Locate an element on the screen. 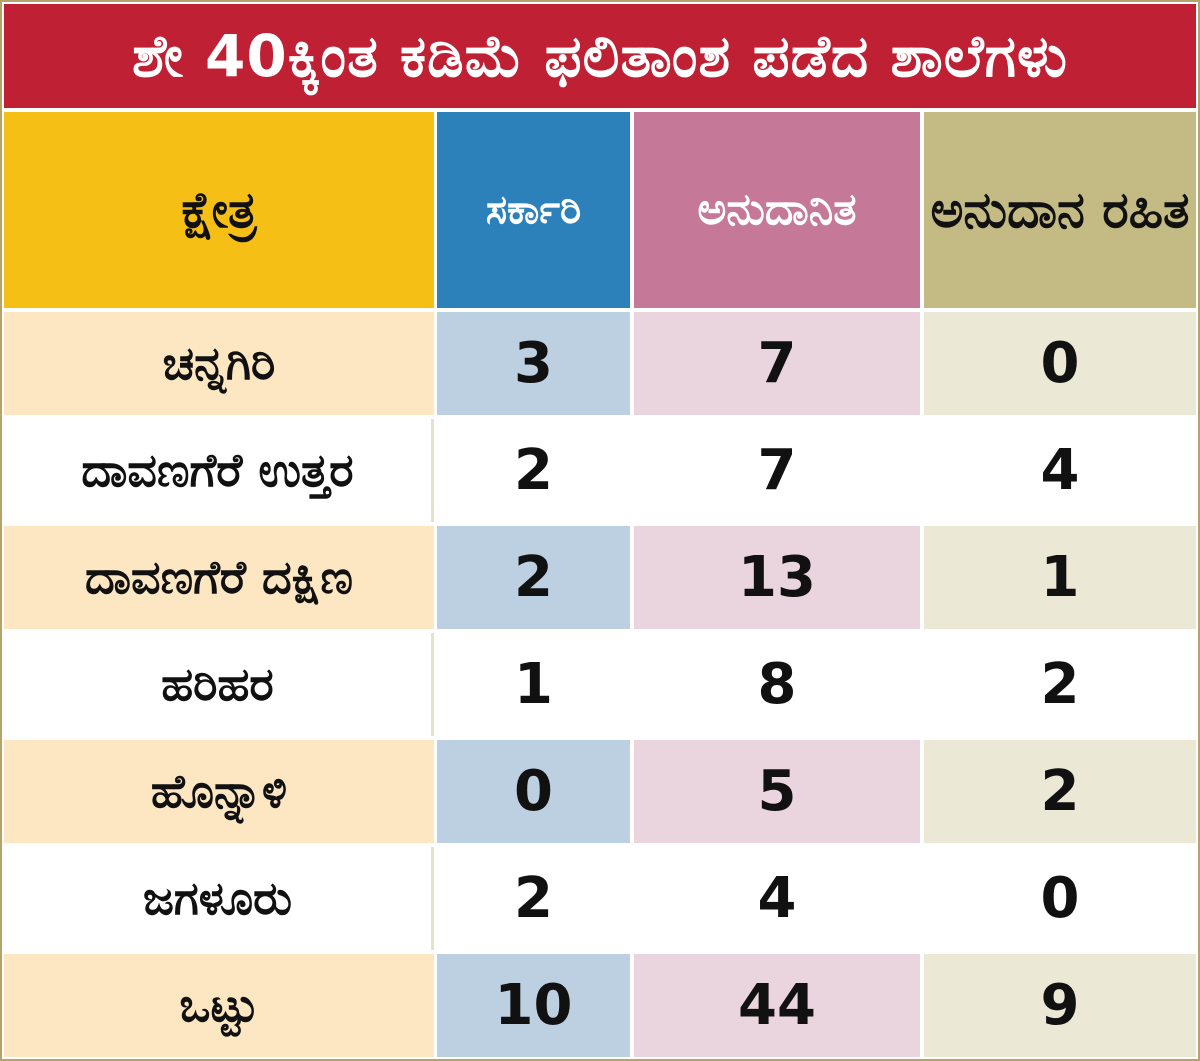  cell-government-total: 10 is located at coordinates (533, 1005).